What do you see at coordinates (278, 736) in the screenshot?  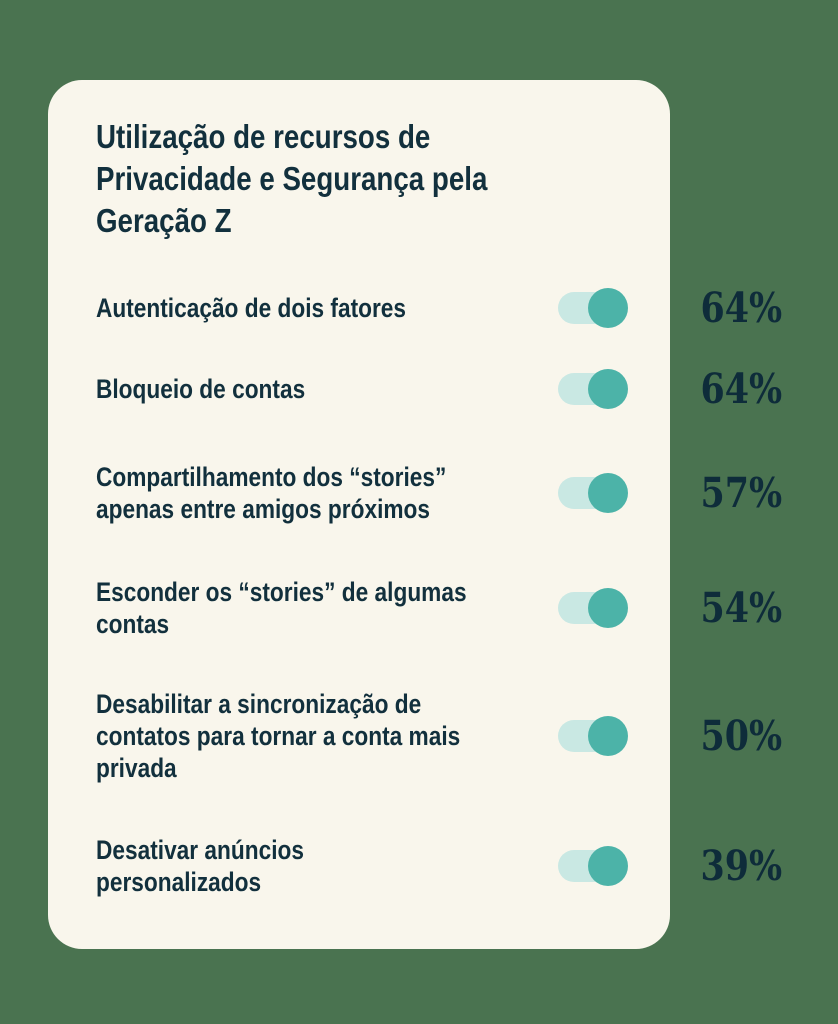 I see `feature-label-line: contatos para tornar a conta mais` at bounding box center [278, 736].